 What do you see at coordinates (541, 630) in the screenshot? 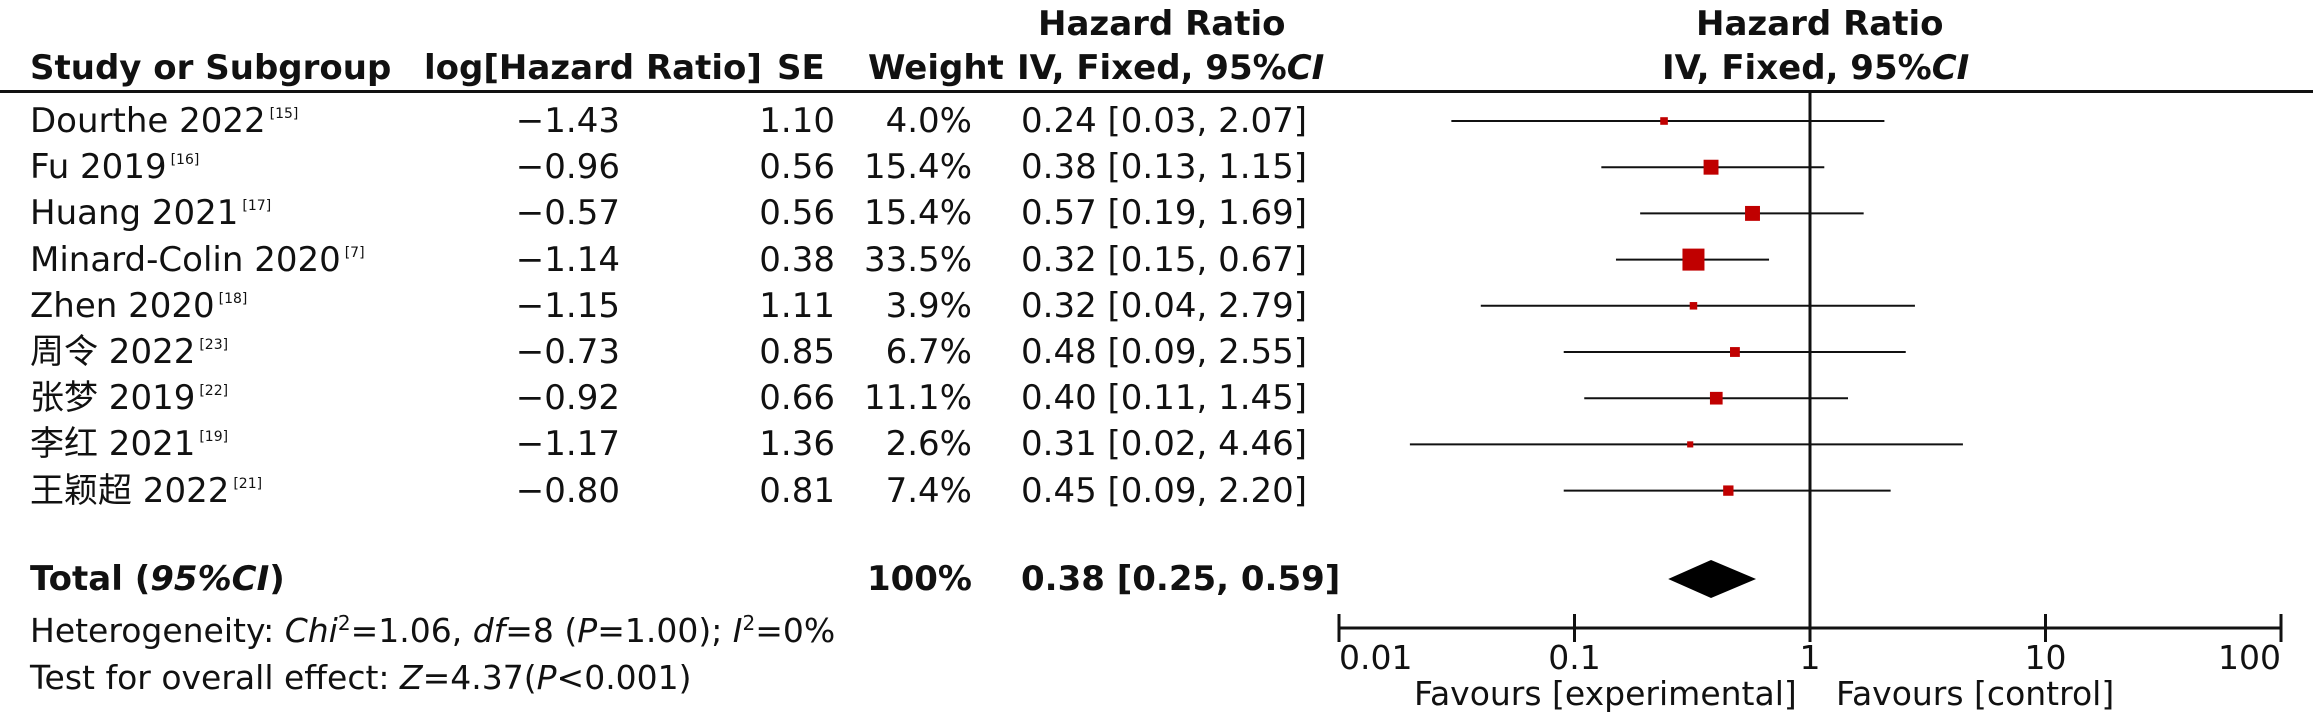
I see `heterogeneity-df-val: =8 (` at bounding box center [541, 630].